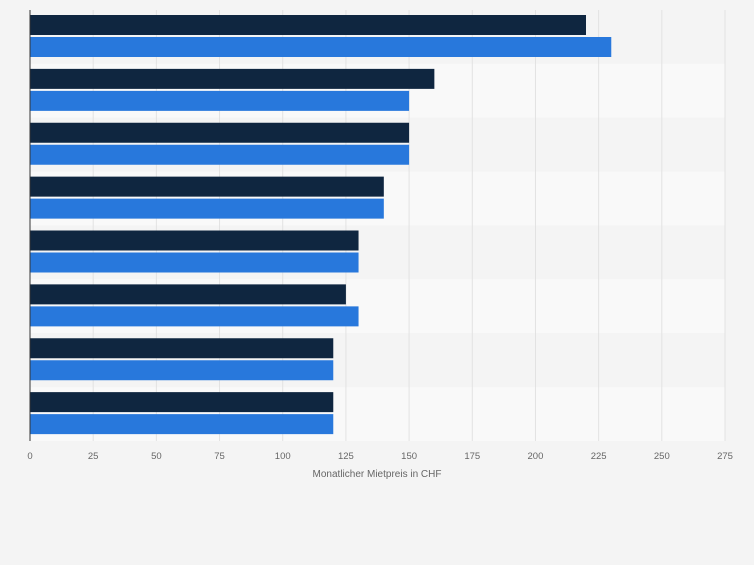 The width and height of the screenshot is (754, 565). I want to click on x-tick-label: 275, so click(725, 456).